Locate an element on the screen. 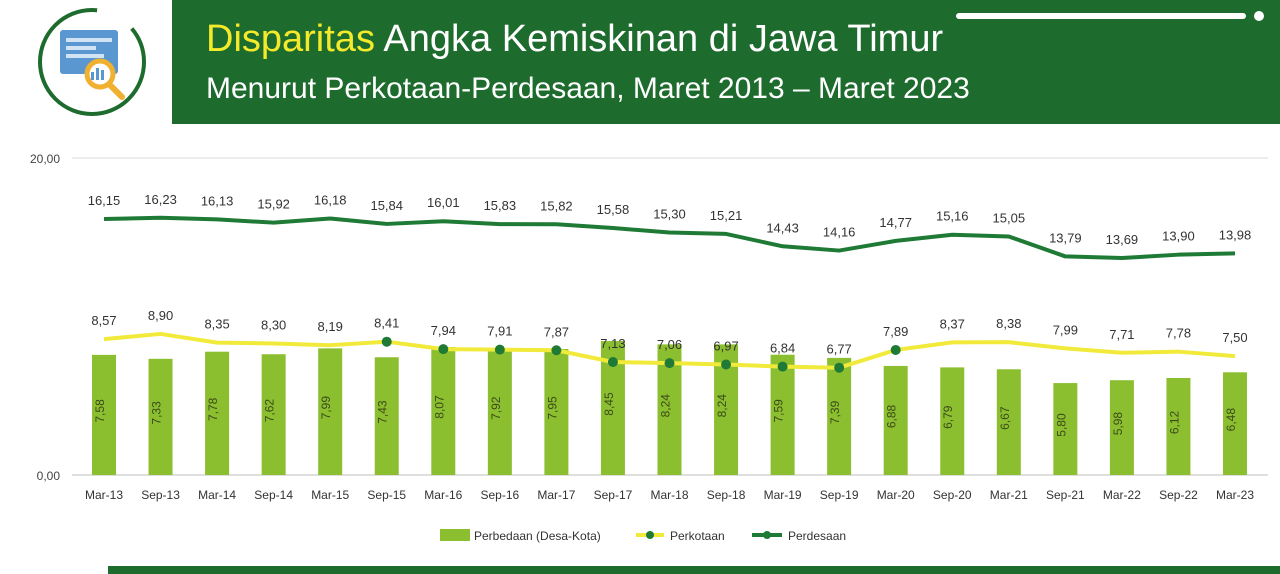 This screenshot has height=574, width=1280. title-highlight: Disparitas is located at coordinates (290, 39).